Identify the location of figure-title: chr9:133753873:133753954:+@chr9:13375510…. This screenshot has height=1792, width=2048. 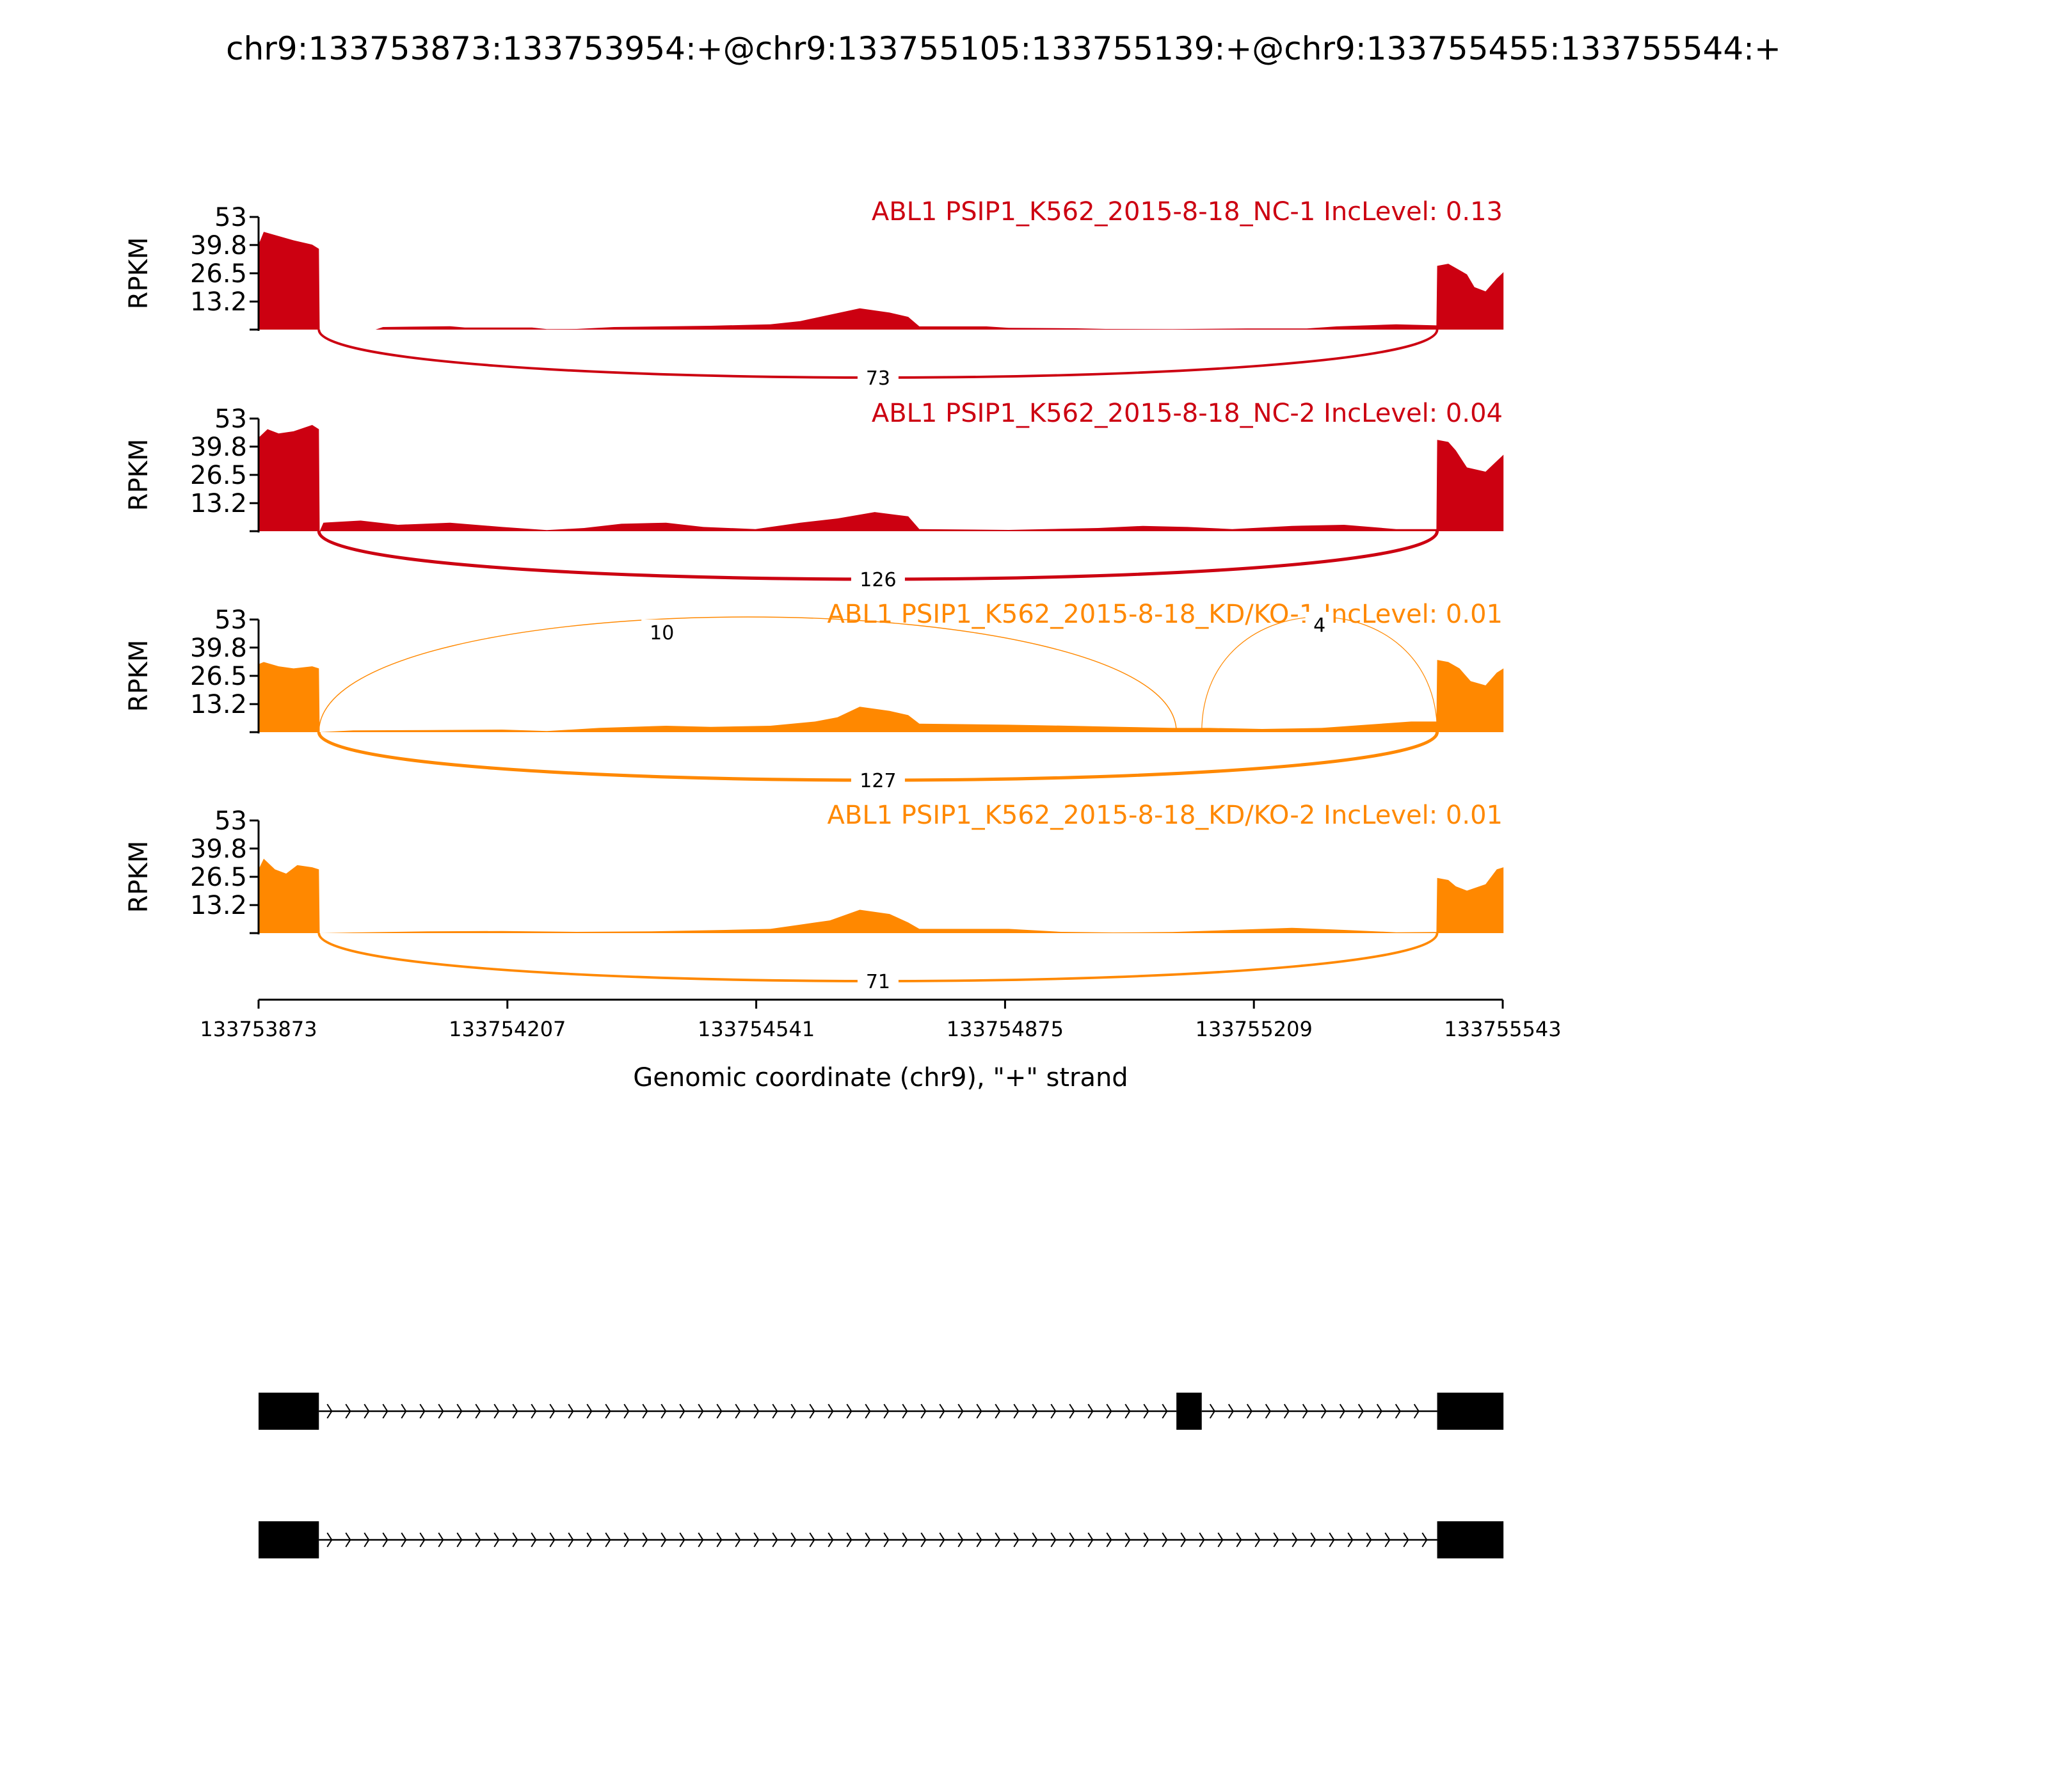
(1003, 48).